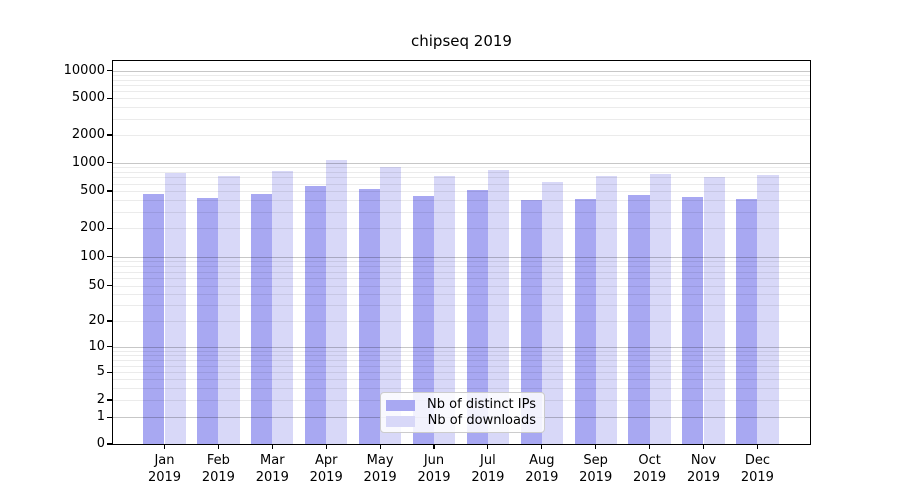  I want to click on x-tick-label: Mar 2019, so click(272, 469).